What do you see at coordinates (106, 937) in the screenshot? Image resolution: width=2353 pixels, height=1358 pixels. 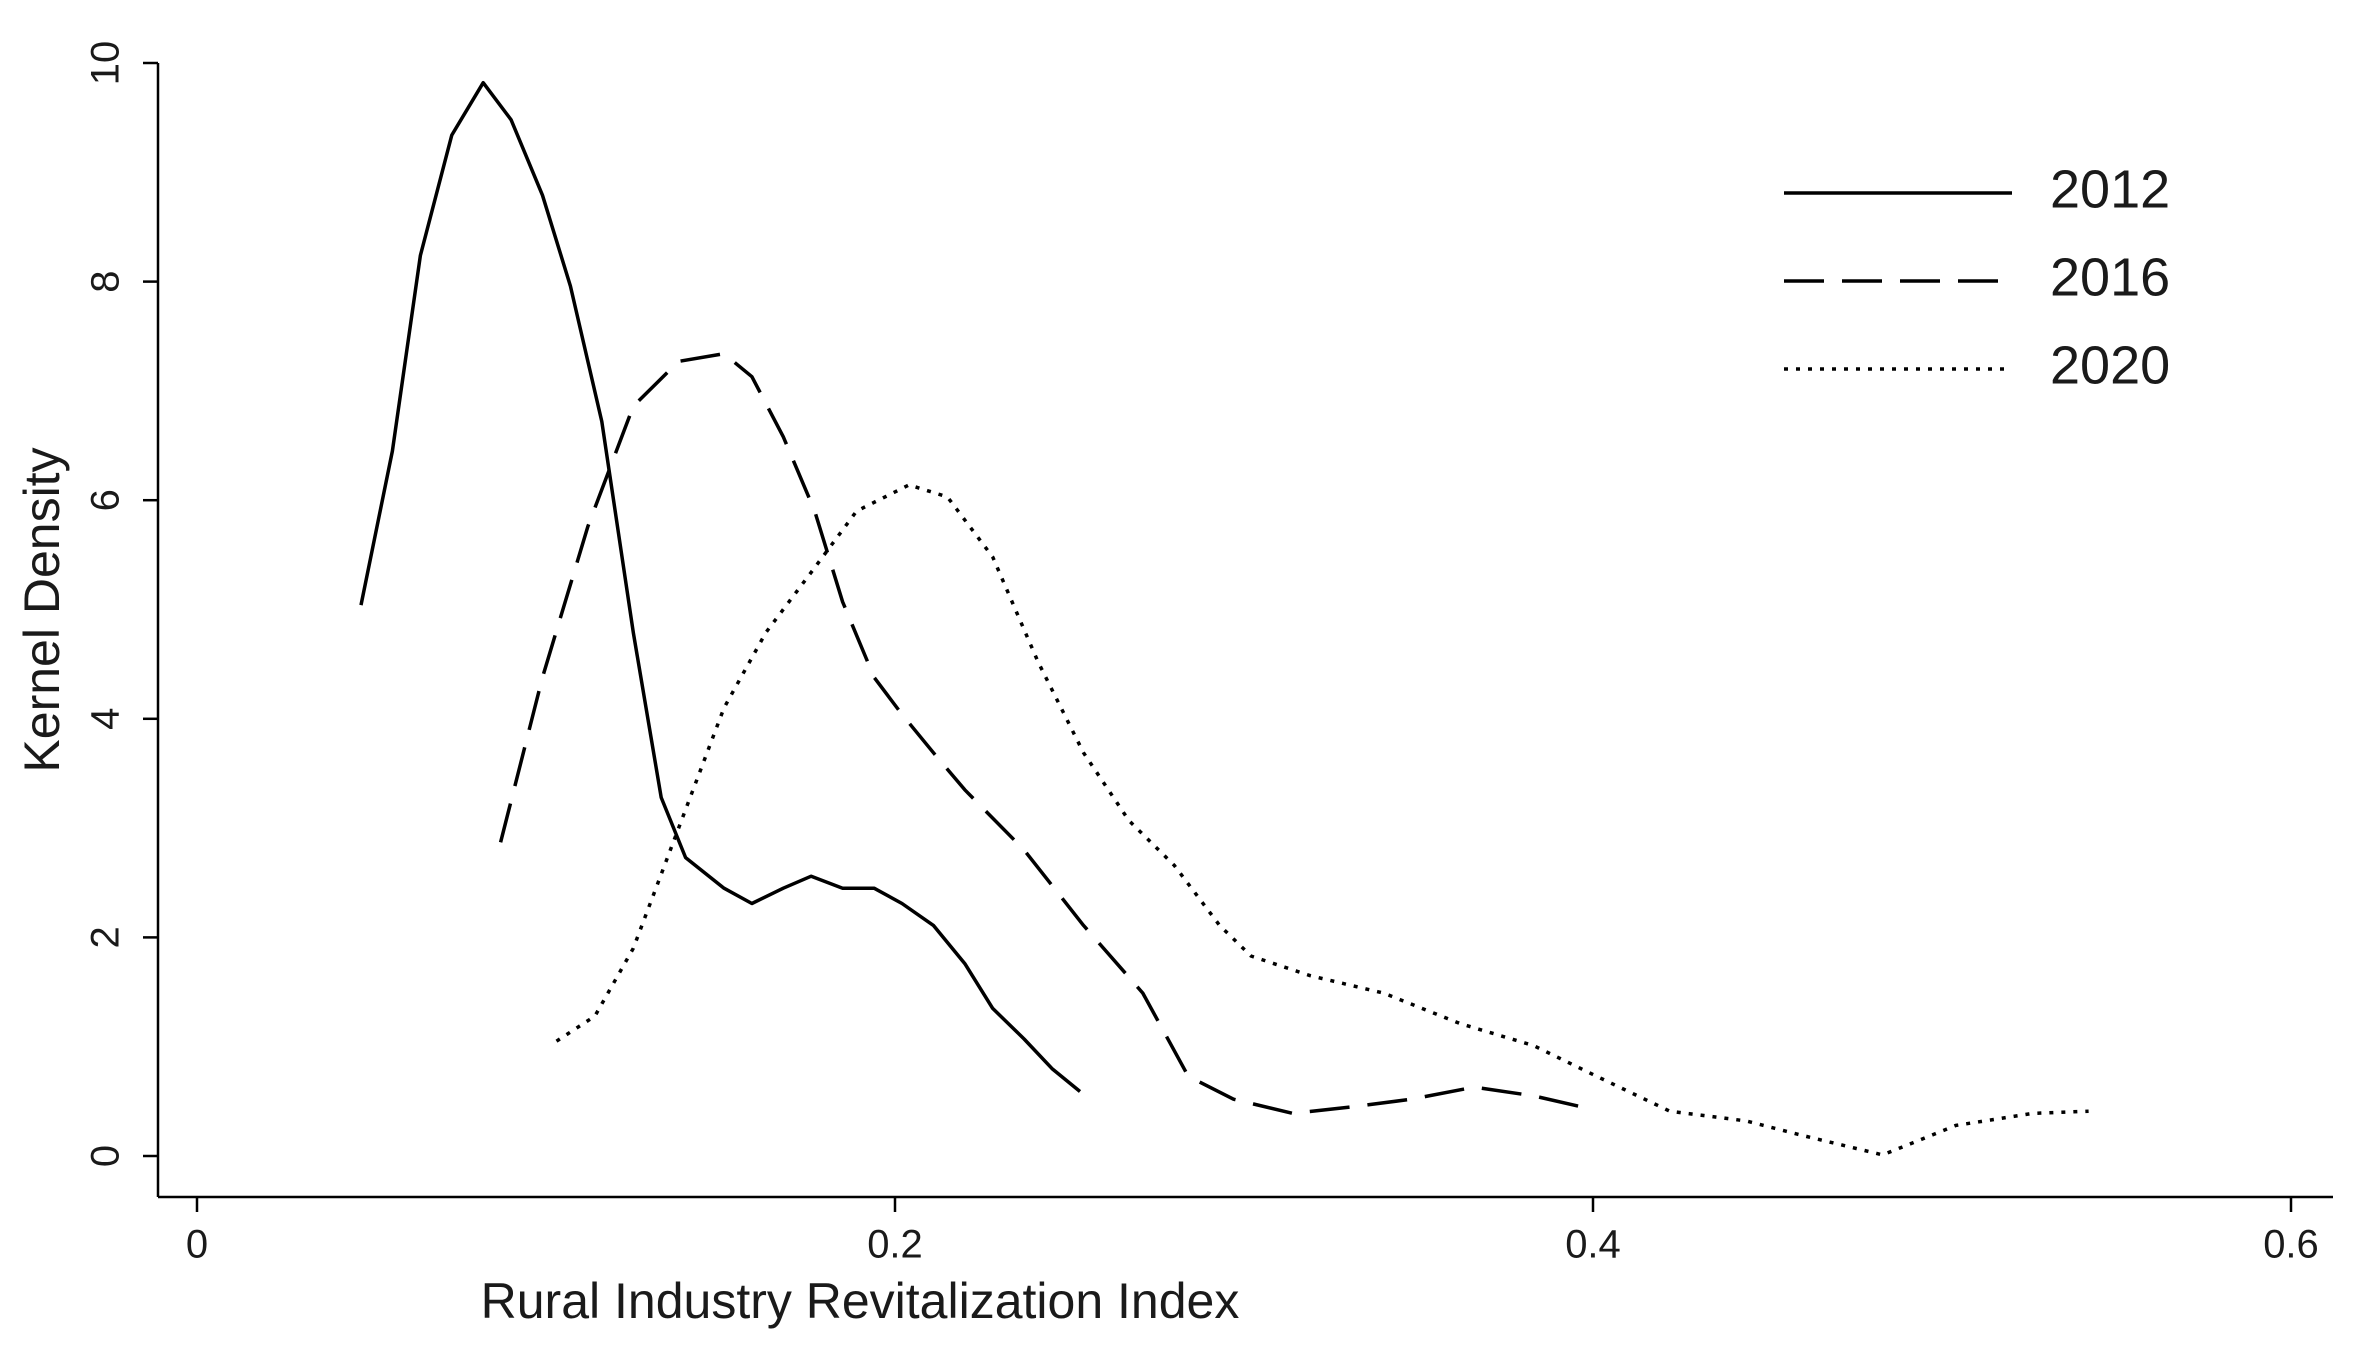 I see `y-tick-label: 2` at bounding box center [106, 937].